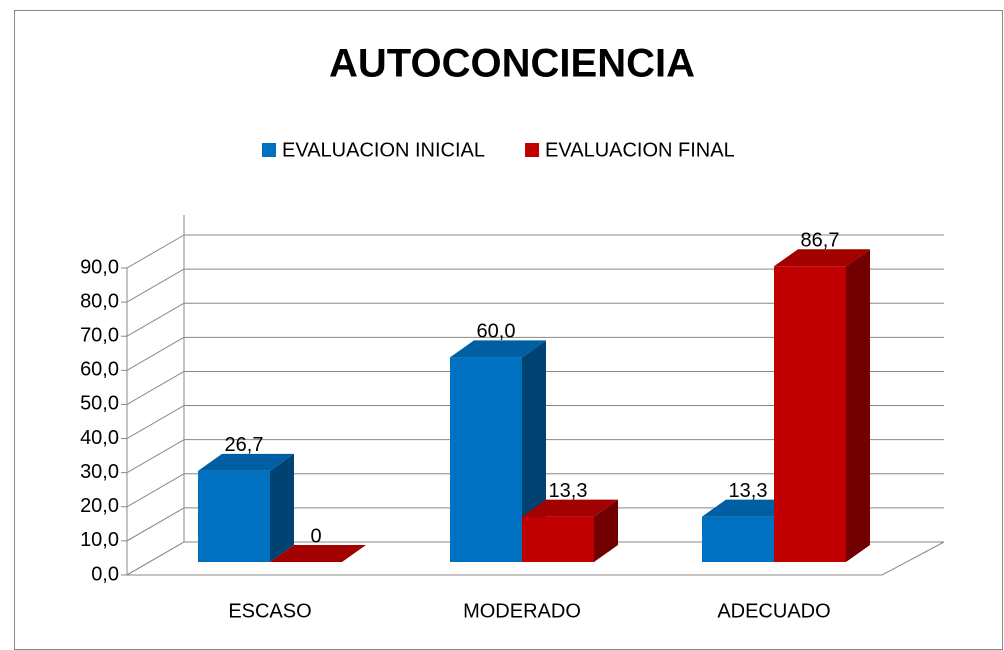 The image size is (1004, 650). What do you see at coordinates (99, 506) in the screenshot?
I see `y-tick-label: 20,0` at bounding box center [99, 506].